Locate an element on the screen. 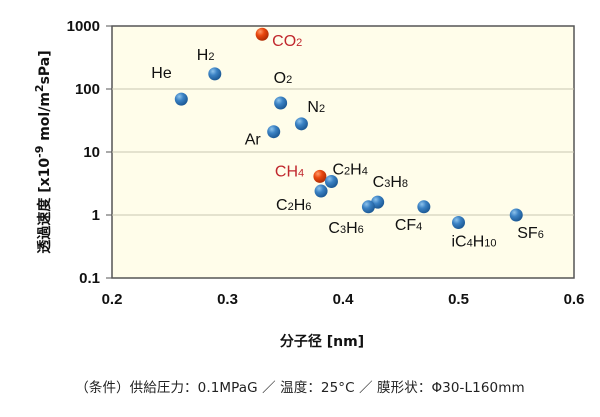  point-label-c2h4: C2H4 is located at coordinates (349, 170).